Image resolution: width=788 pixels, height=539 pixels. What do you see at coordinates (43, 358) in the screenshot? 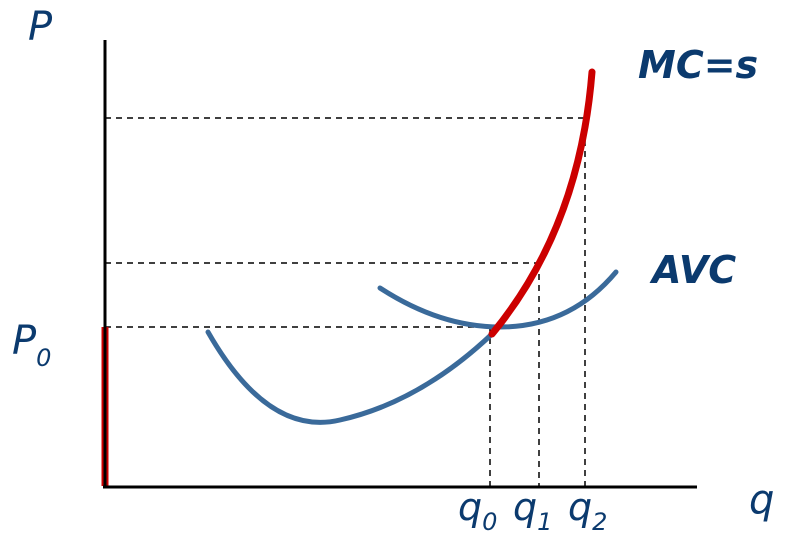
I see `price-subscript: 0` at bounding box center [43, 358].